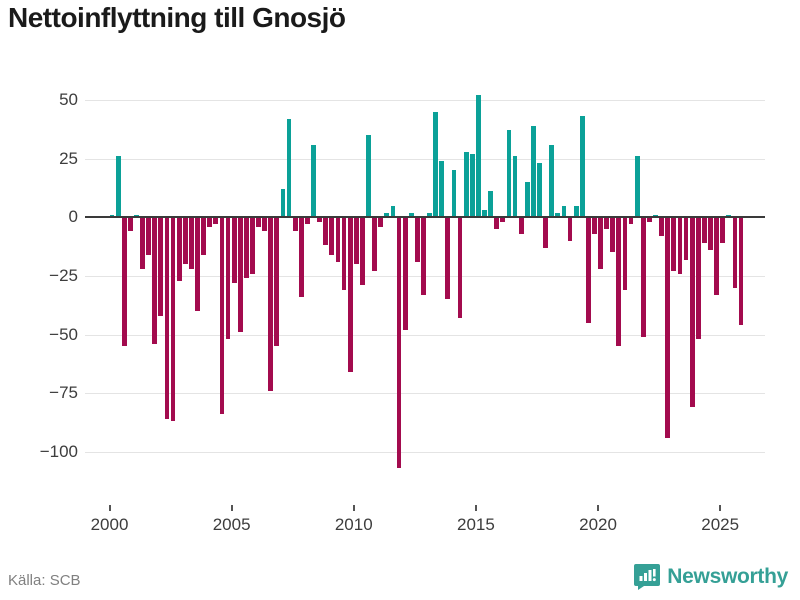 This screenshot has height=600, width=800. Describe the element at coordinates (177, 17) in the screenshot. I see `chart-title: Nettoinflyttning till Gnosjö` at that location.